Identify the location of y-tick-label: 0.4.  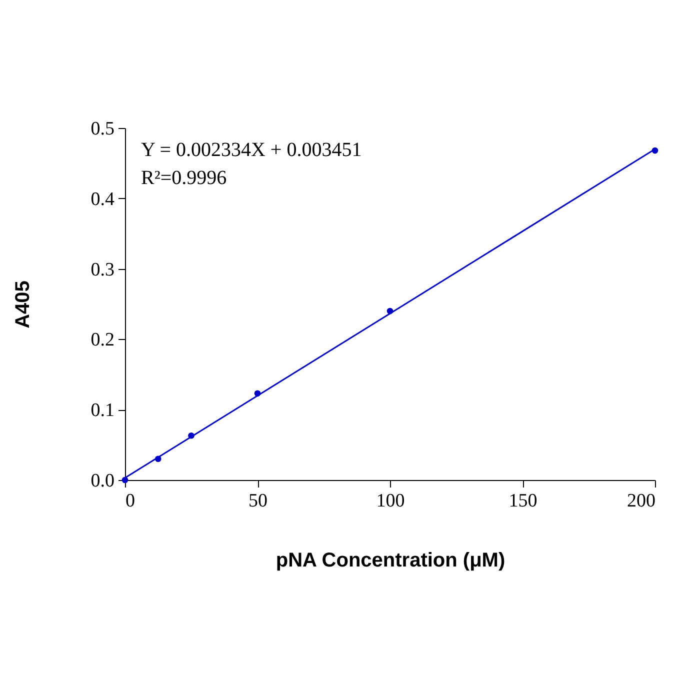
(102, 199).